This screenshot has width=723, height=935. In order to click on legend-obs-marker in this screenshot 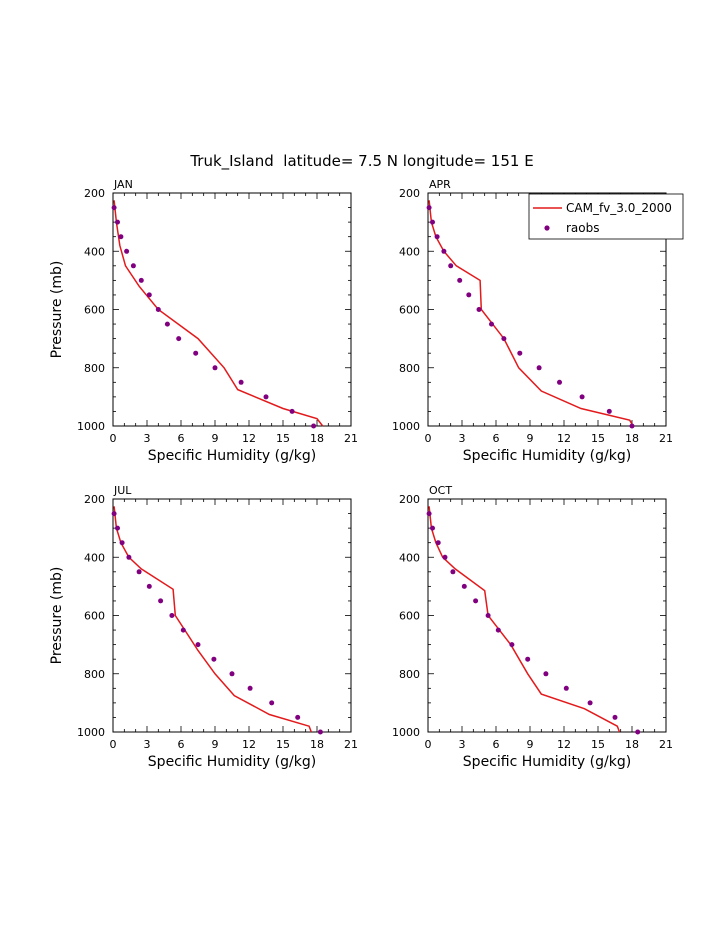, I will do `click(547, 228)`.